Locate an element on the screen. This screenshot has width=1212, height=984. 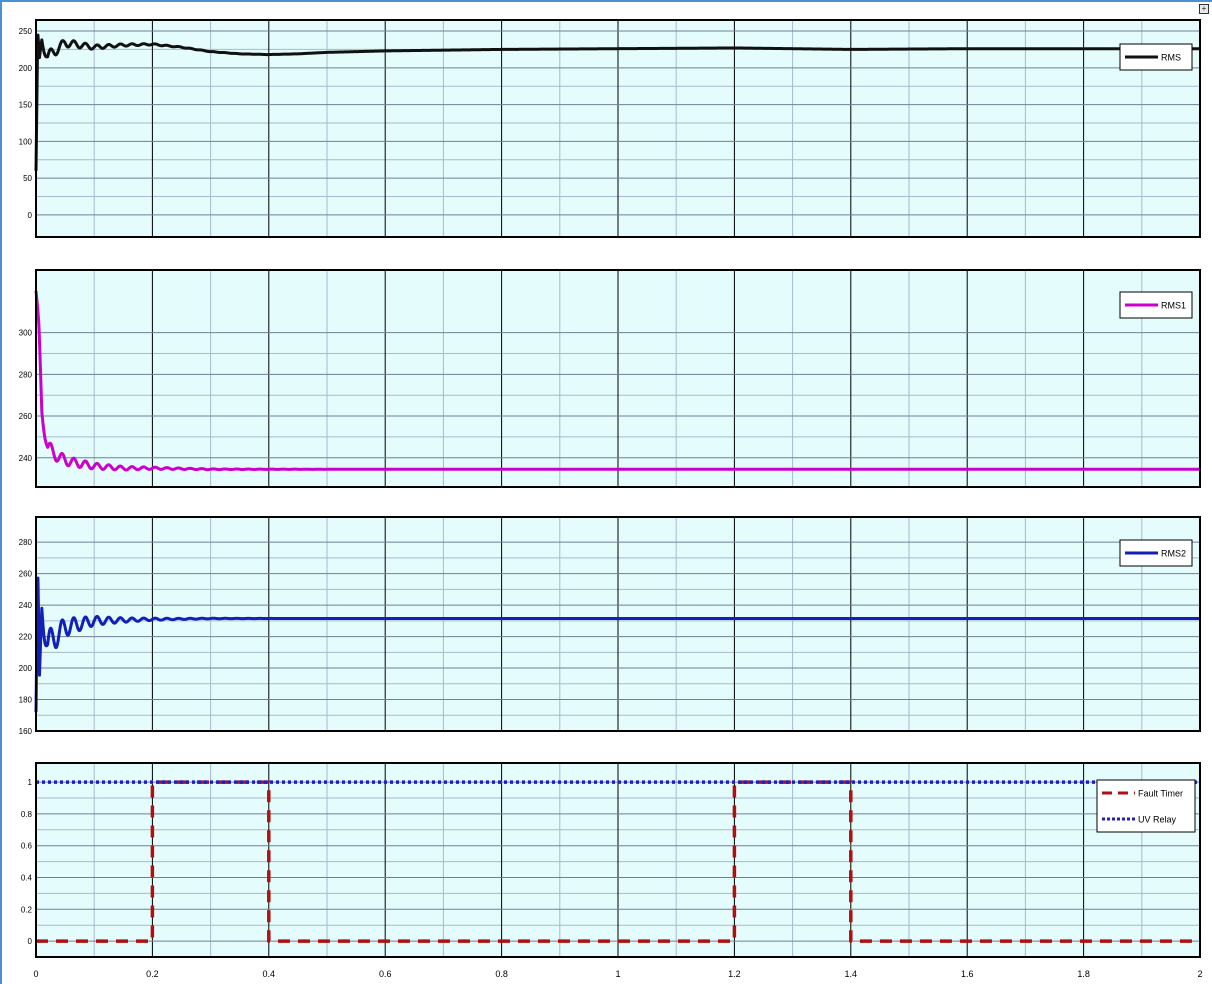
window-frame-top is located at coordinates (606, 1).